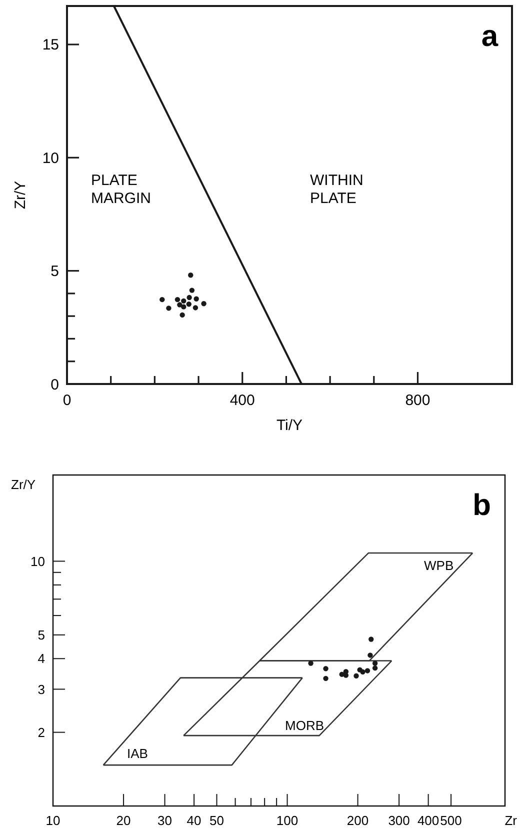 Image resolution: width=520 pixels, height=831 pixels. Describe the element at coordinates (137, 753) in the screenshot. I see `annotation: IAB` at that location.